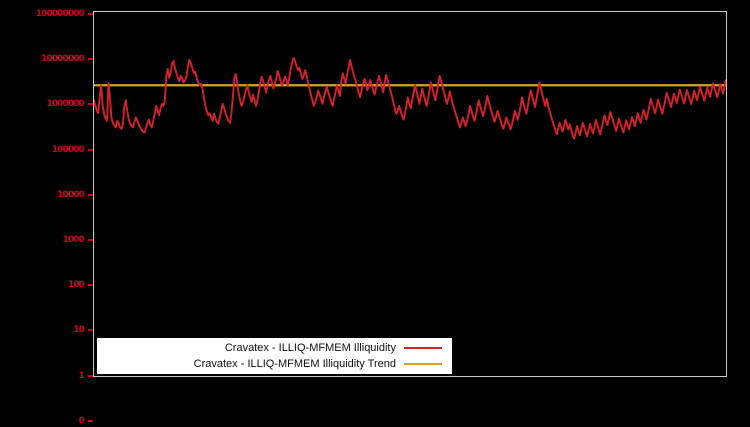 The height and width of the screenshot is (427, 750). Describe the element at coordinates (423, 364) in the screenshot. I see `legend-swatch-trend` at that location.